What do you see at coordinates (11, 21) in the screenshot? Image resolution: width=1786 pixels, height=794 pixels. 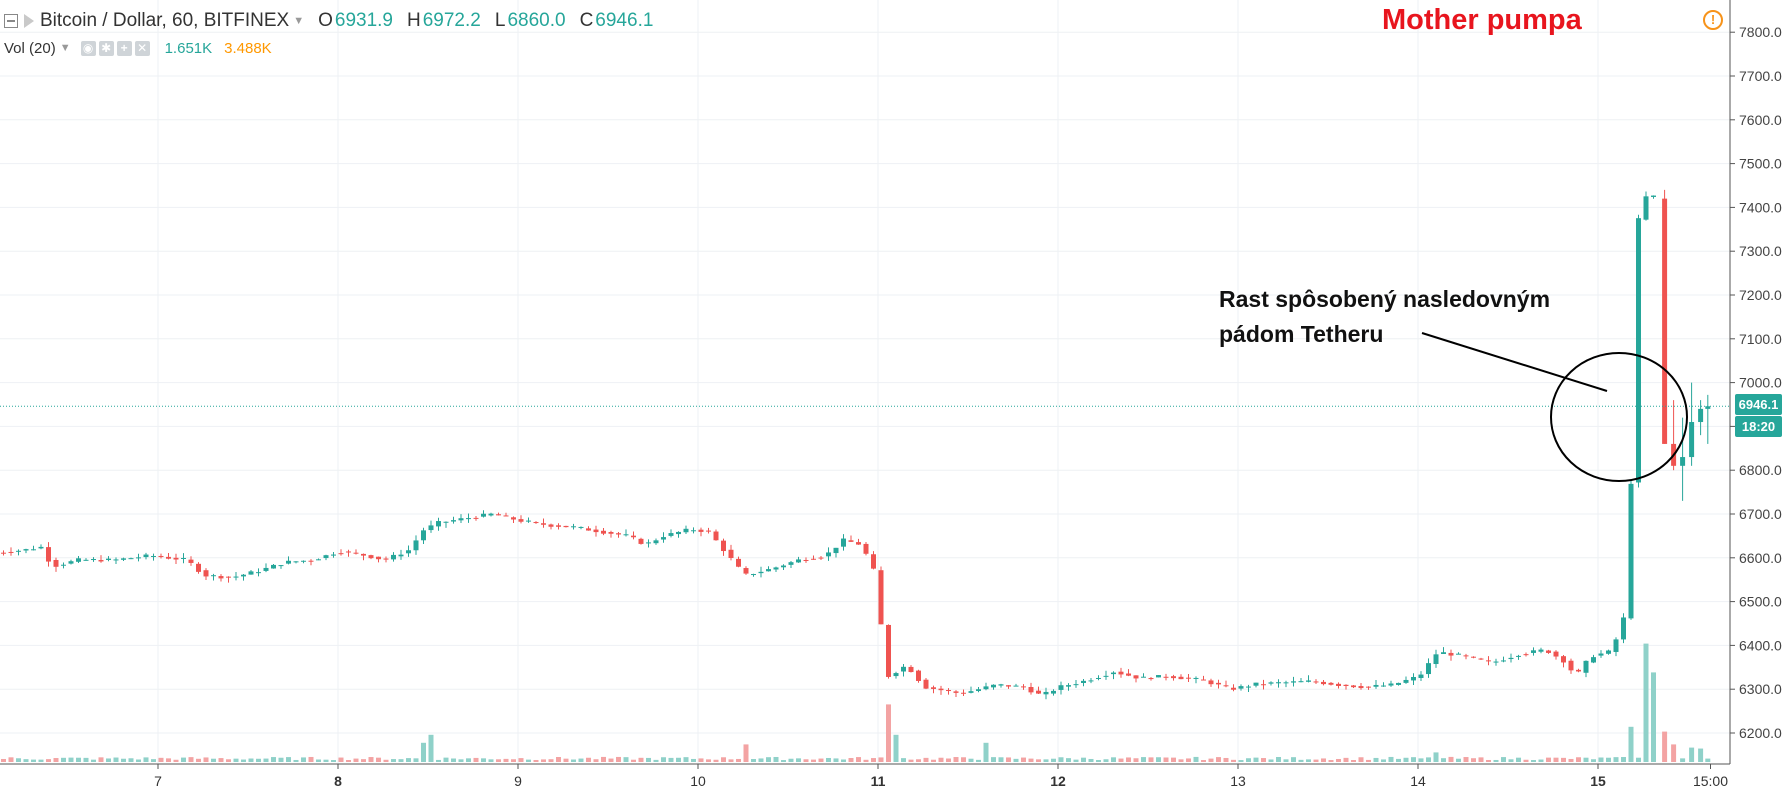 I see `collapse-icon` at bounding box center [11, 21].